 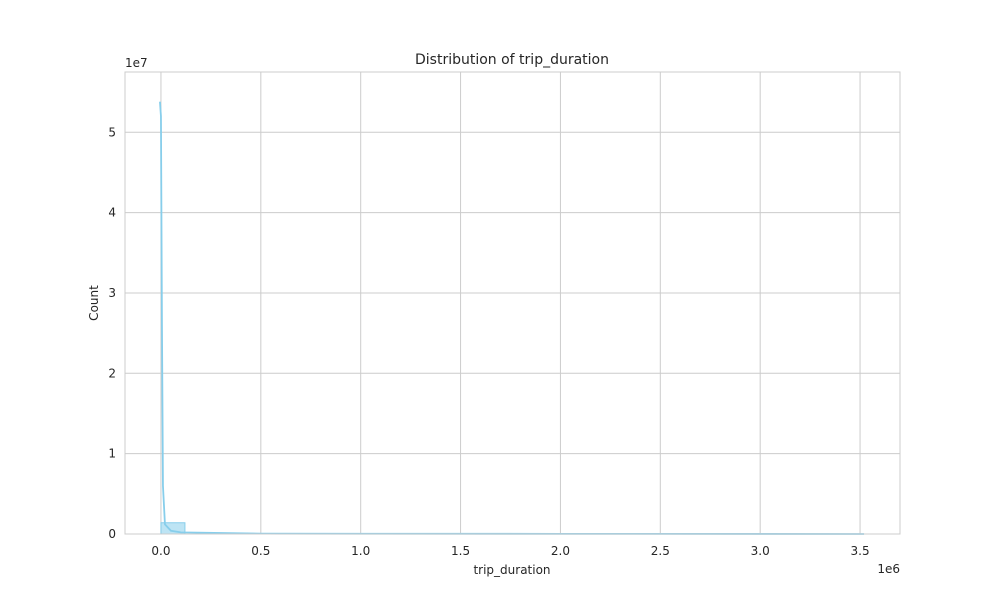 What do you see at coordinates (888, 569) in the screenshot?
I see `x-offset-label: 1e6` at bounding box center [888, 569].